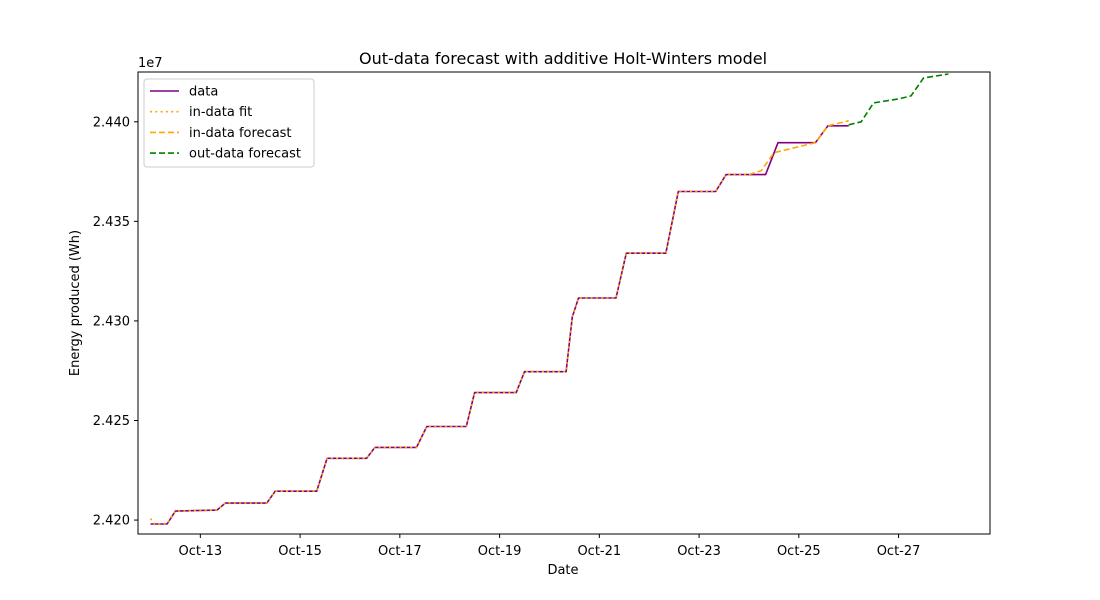 The height and width of the screenshot is (600, 1100). I want to click on legend-label-1: in-data fit, so click(220, 112).